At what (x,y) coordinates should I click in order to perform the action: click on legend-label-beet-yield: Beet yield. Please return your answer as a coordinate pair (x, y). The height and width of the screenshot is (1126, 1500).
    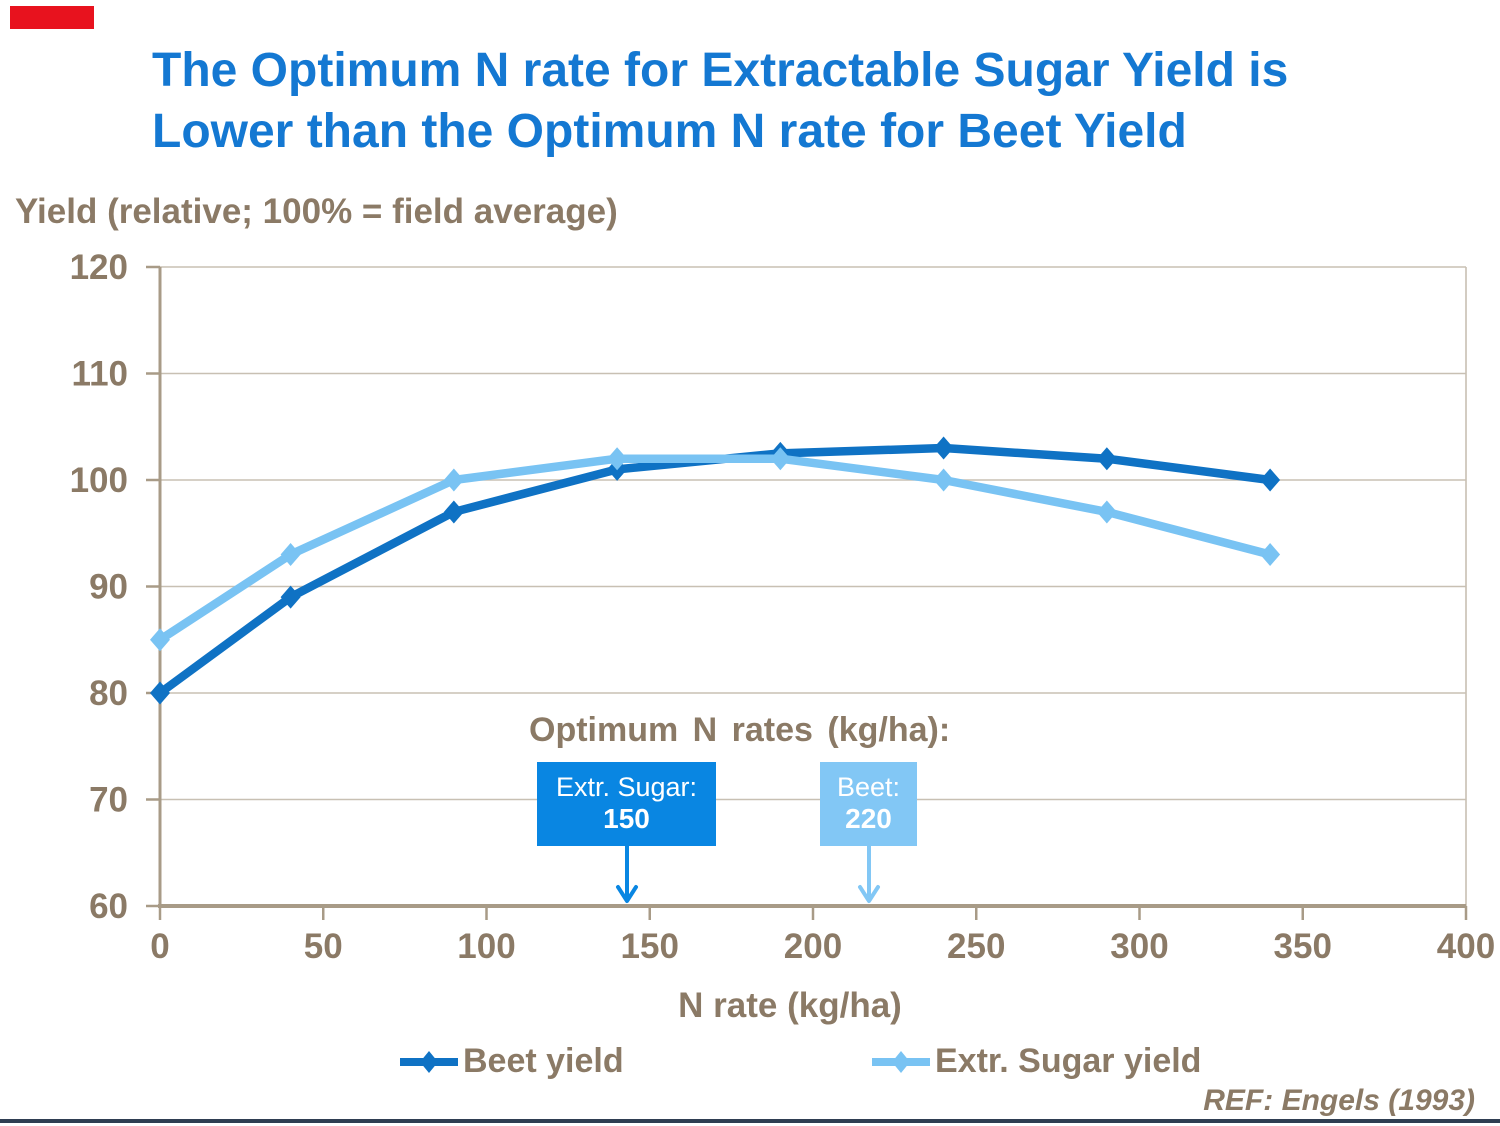
    Looking at the image, I should click on (543, 1061).